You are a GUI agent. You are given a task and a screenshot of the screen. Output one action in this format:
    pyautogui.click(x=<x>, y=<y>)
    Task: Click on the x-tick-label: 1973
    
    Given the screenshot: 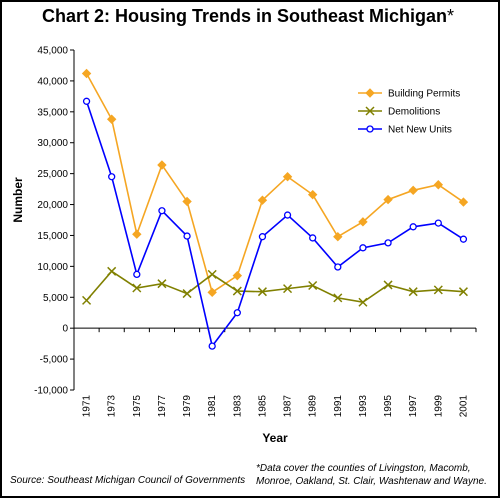 What is the action you would take?
    pyautogui.click(x=112, y=406)
    